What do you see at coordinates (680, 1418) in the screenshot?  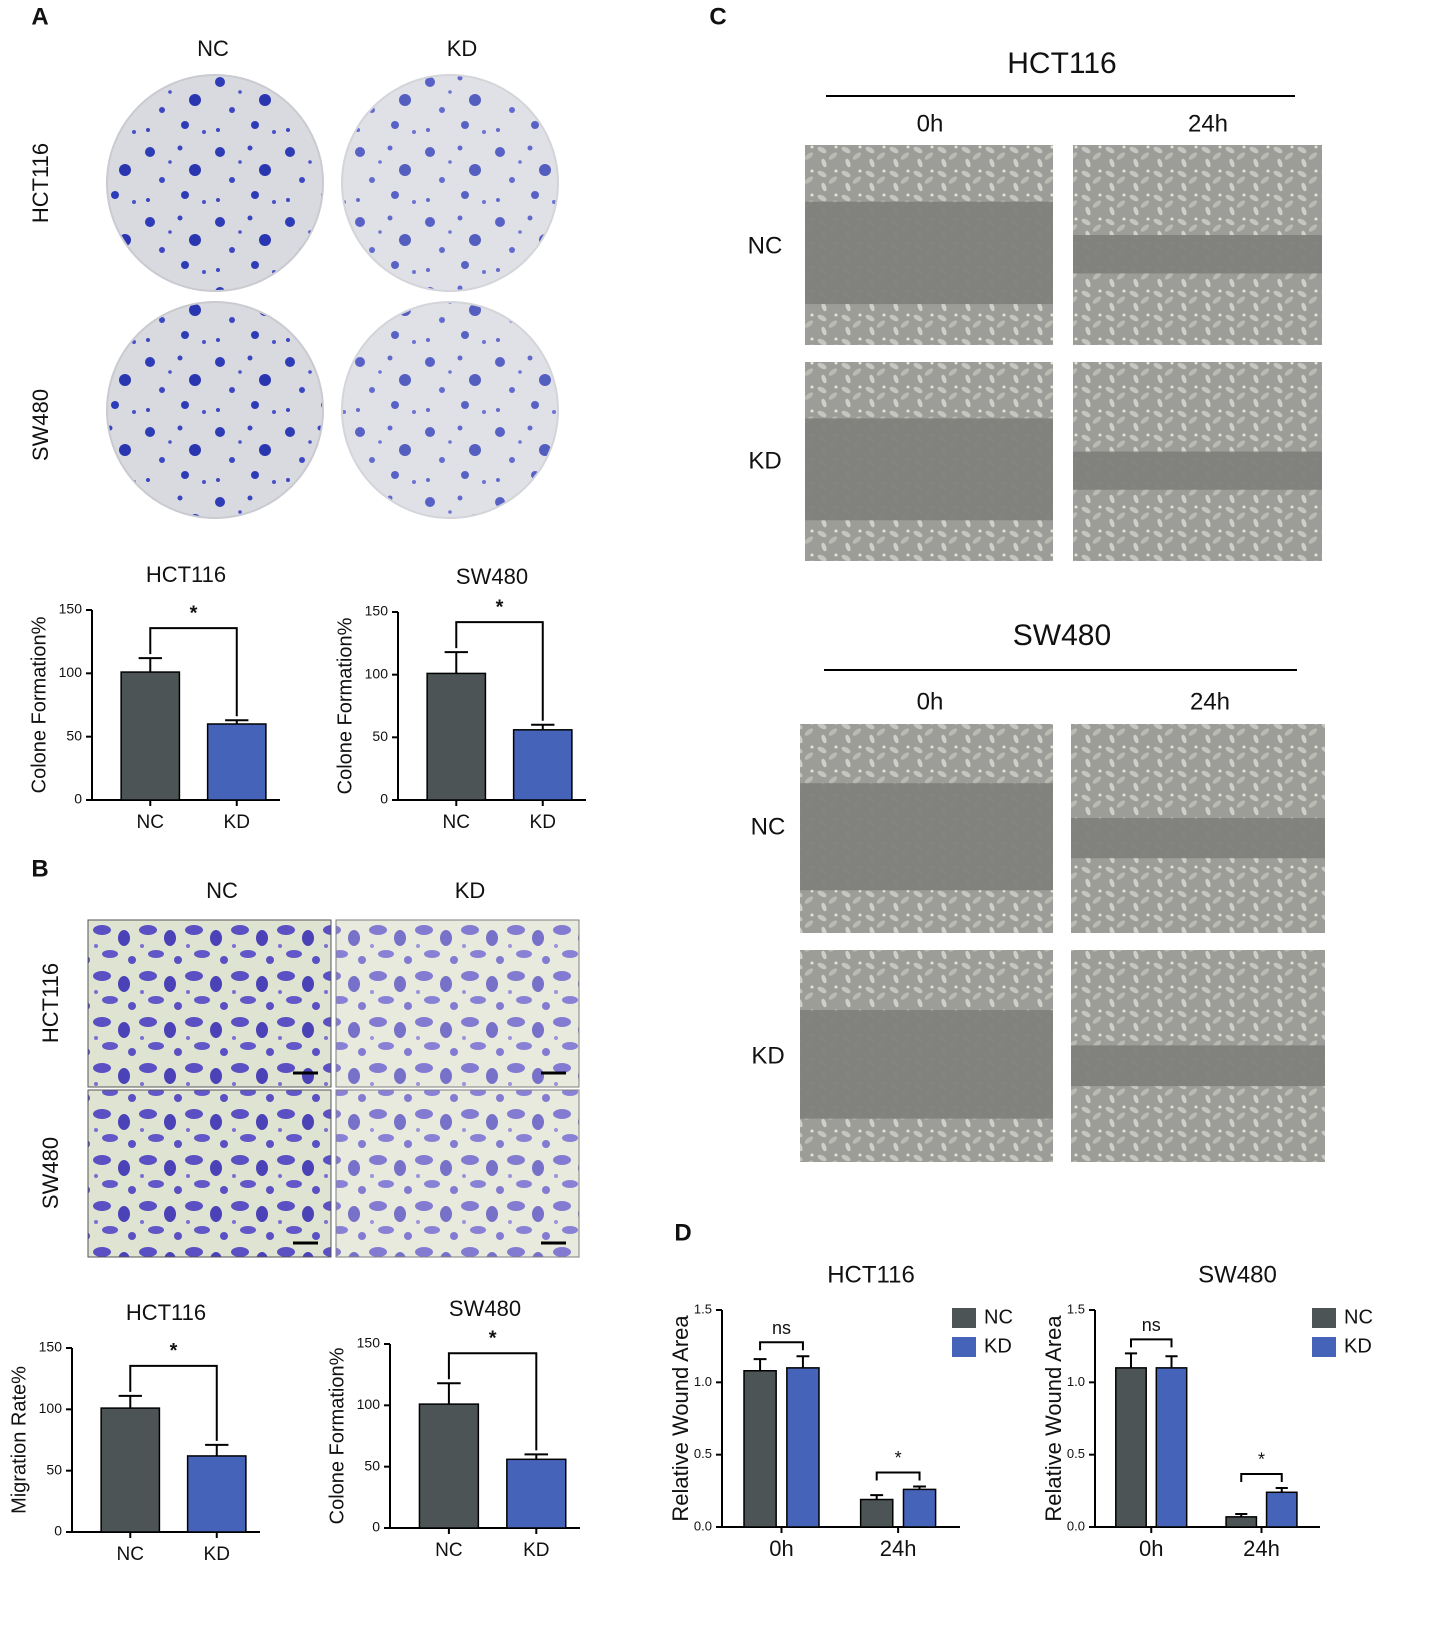 I see `y-axis-label: Relative Wound Area` at bounding box center [680, 1418].